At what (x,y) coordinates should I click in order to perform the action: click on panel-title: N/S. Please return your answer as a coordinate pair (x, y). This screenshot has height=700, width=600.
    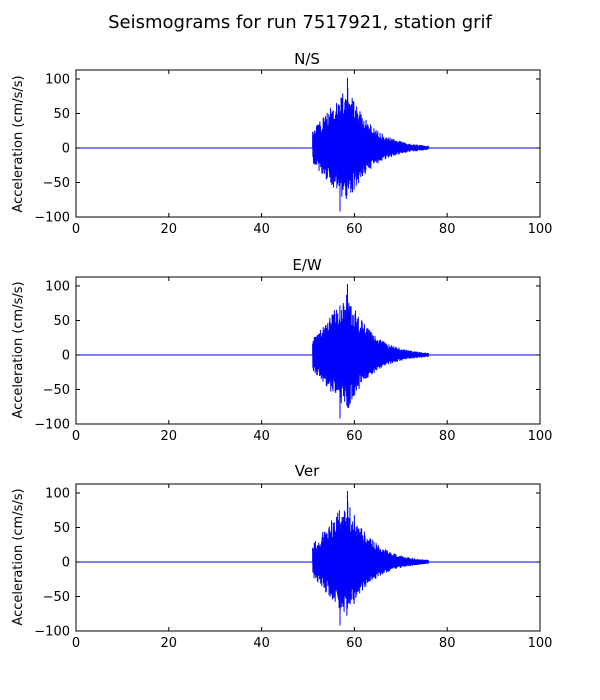
    Looking at the image, I should click on (307, 59).